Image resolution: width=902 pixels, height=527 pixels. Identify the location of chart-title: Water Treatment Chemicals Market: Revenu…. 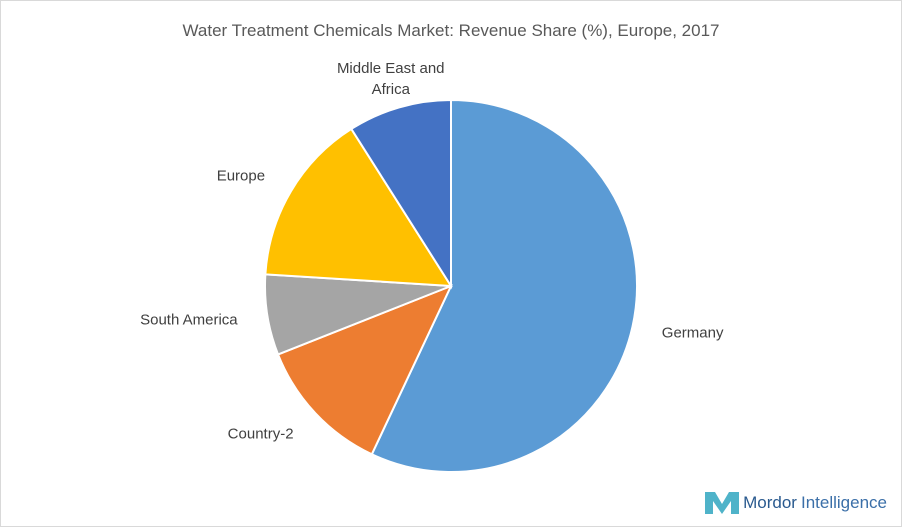
(451, 30).